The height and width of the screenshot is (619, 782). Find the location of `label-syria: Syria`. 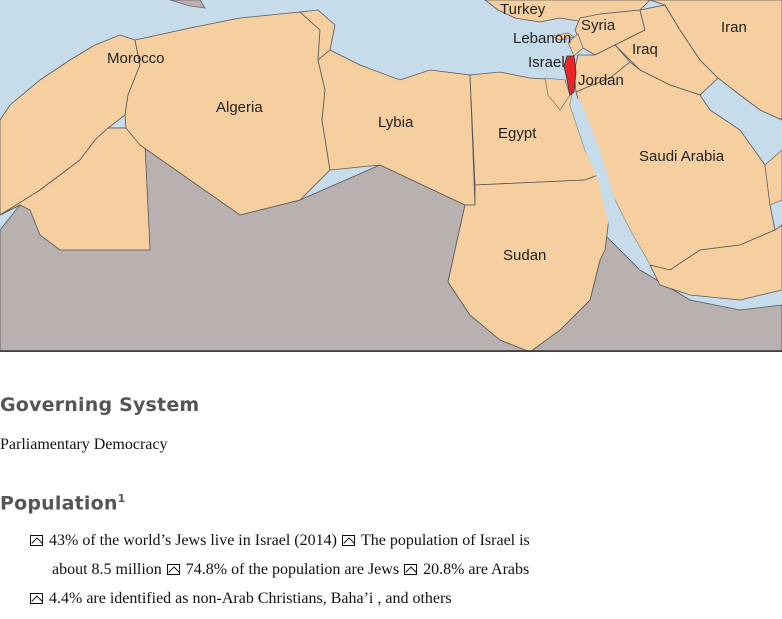

label-syria: Syria is located at coordinates (598, 25).